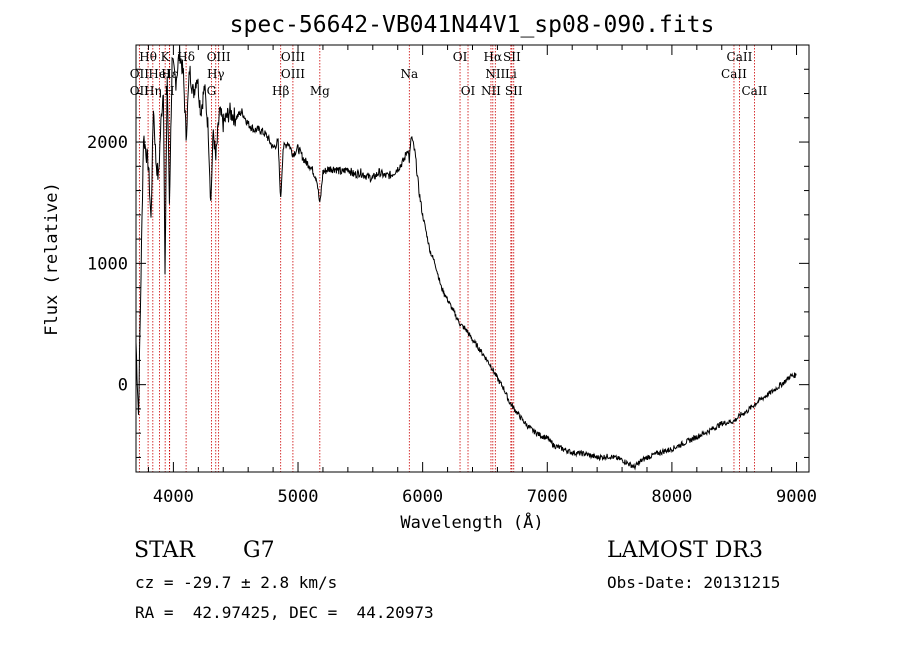 The width and height of the screenshot is (900, 649). I want to click on line-label: Hγ, so click(216, 74).